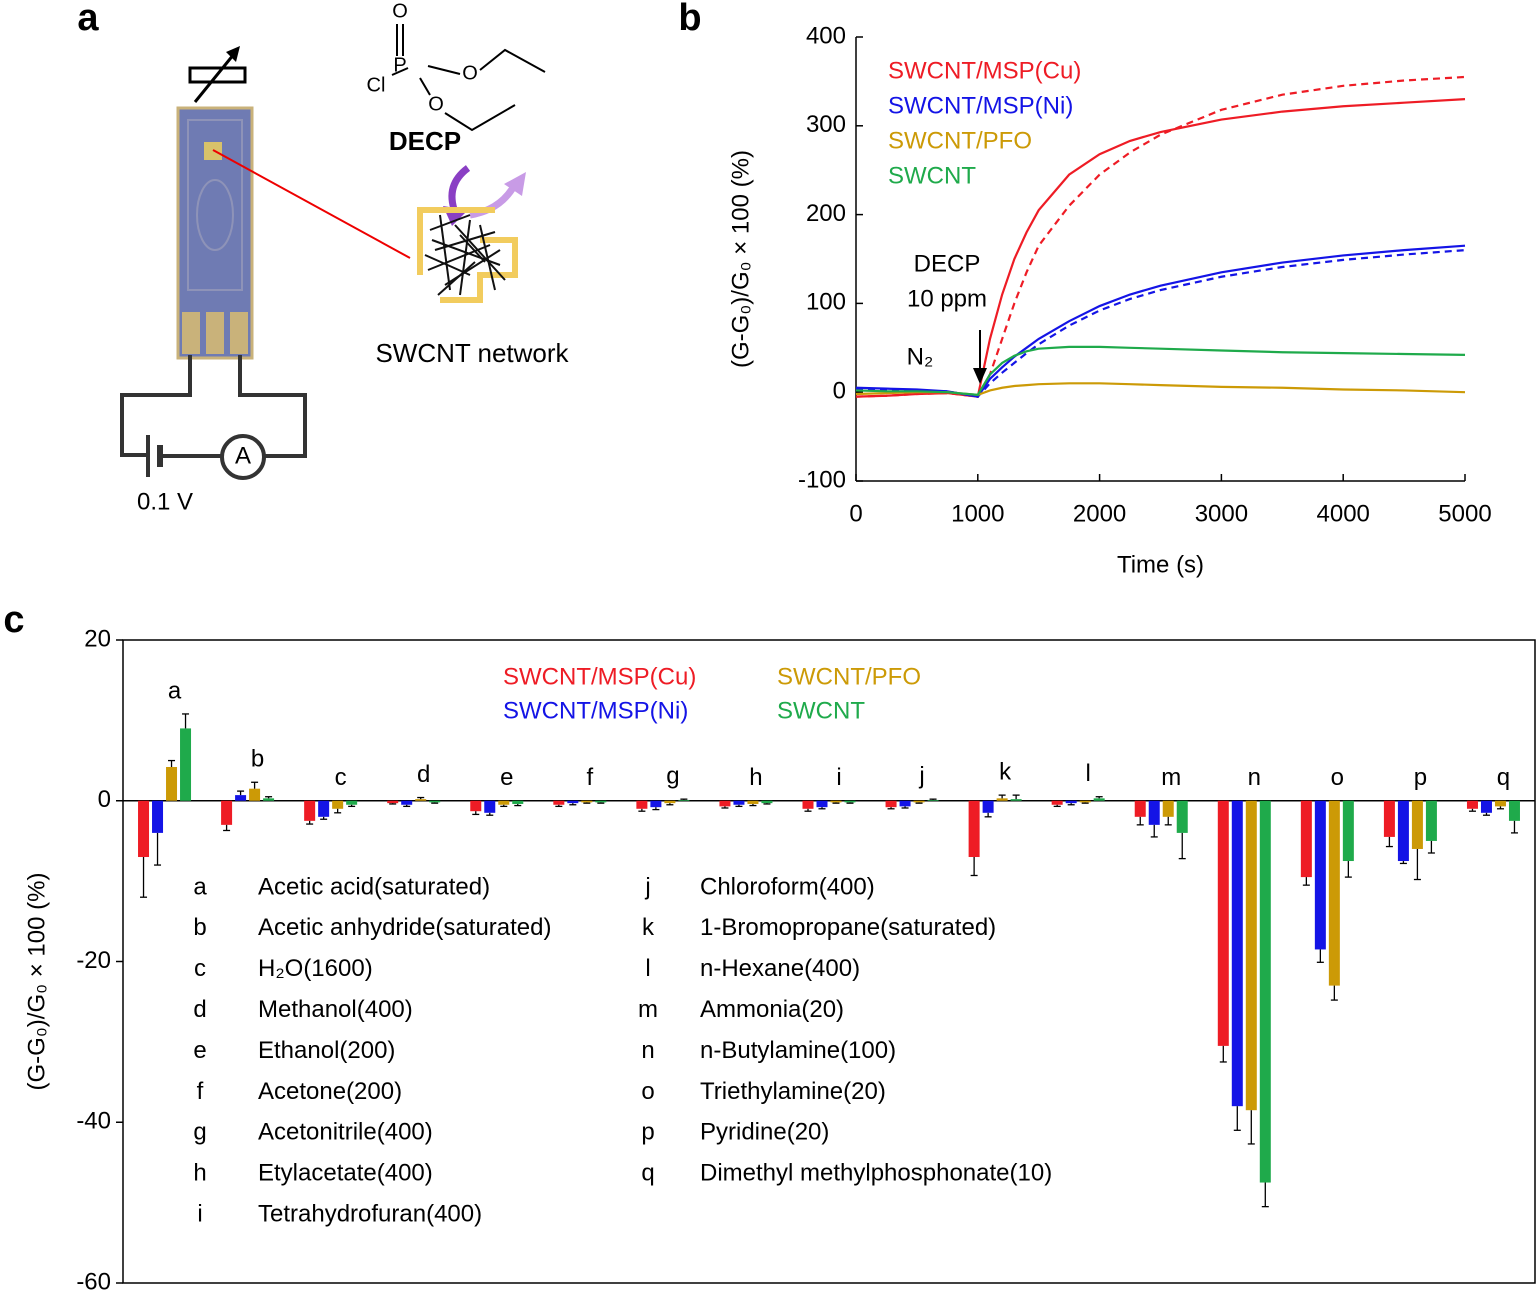  Describe the element at coordinates (93, 1281) in the screenshot. I see `y-tick-label: -60` at that location.